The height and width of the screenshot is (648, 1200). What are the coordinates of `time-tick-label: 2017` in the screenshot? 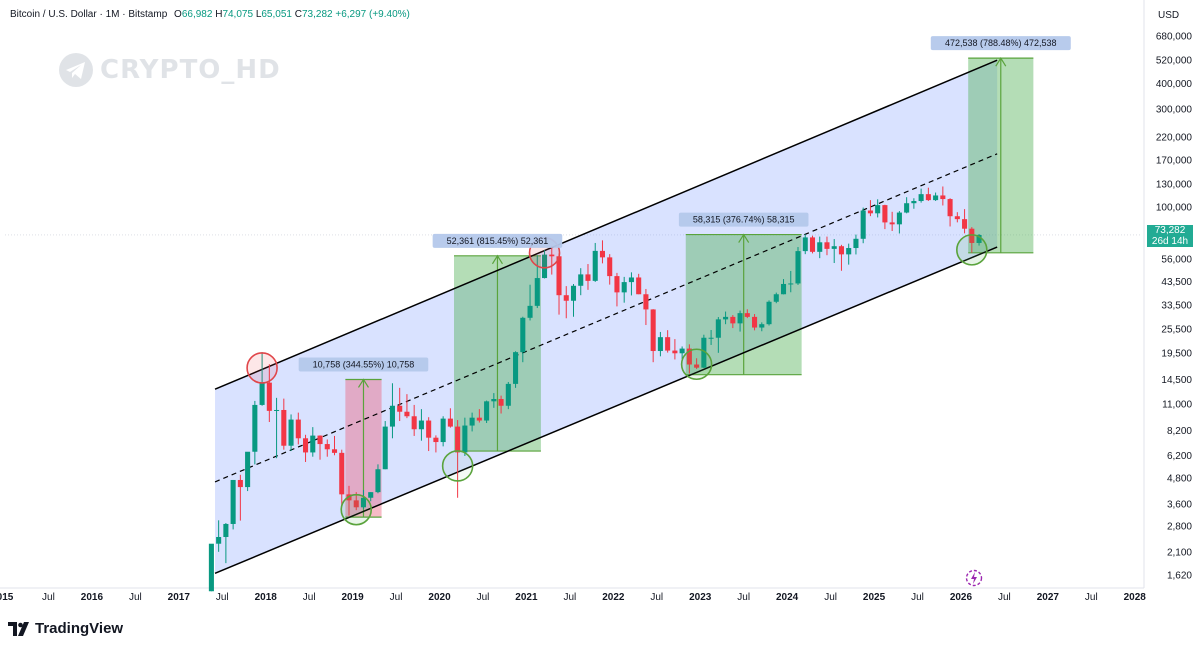 It's located at (179, 597).